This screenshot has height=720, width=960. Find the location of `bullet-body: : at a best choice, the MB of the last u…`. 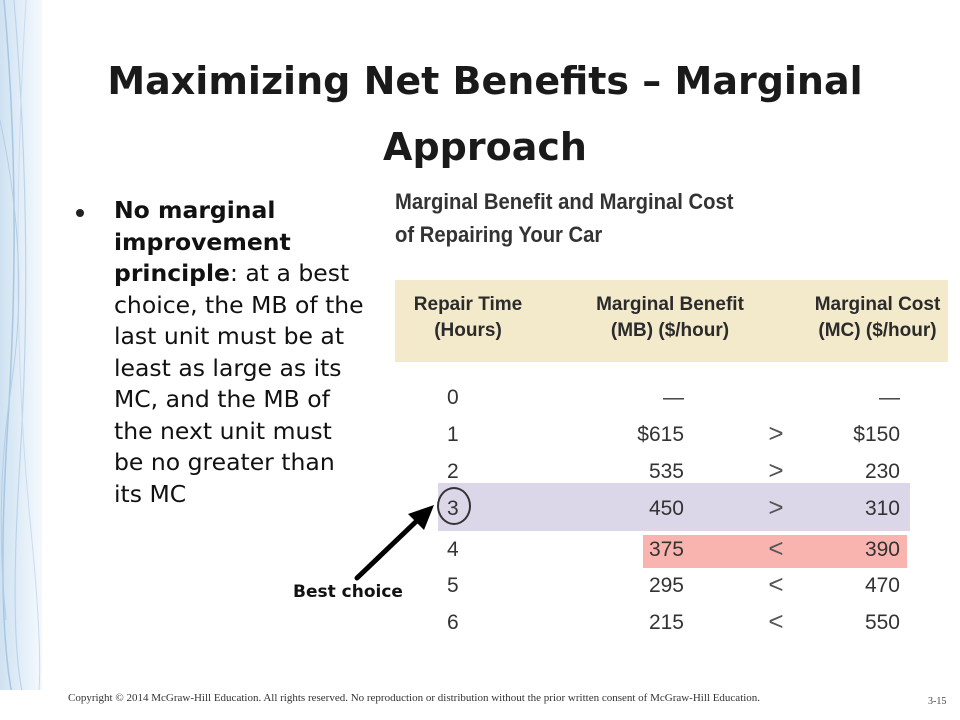

bullet-body: : at a best choice, the MB of the last u… is located at coordinates (239, 383).